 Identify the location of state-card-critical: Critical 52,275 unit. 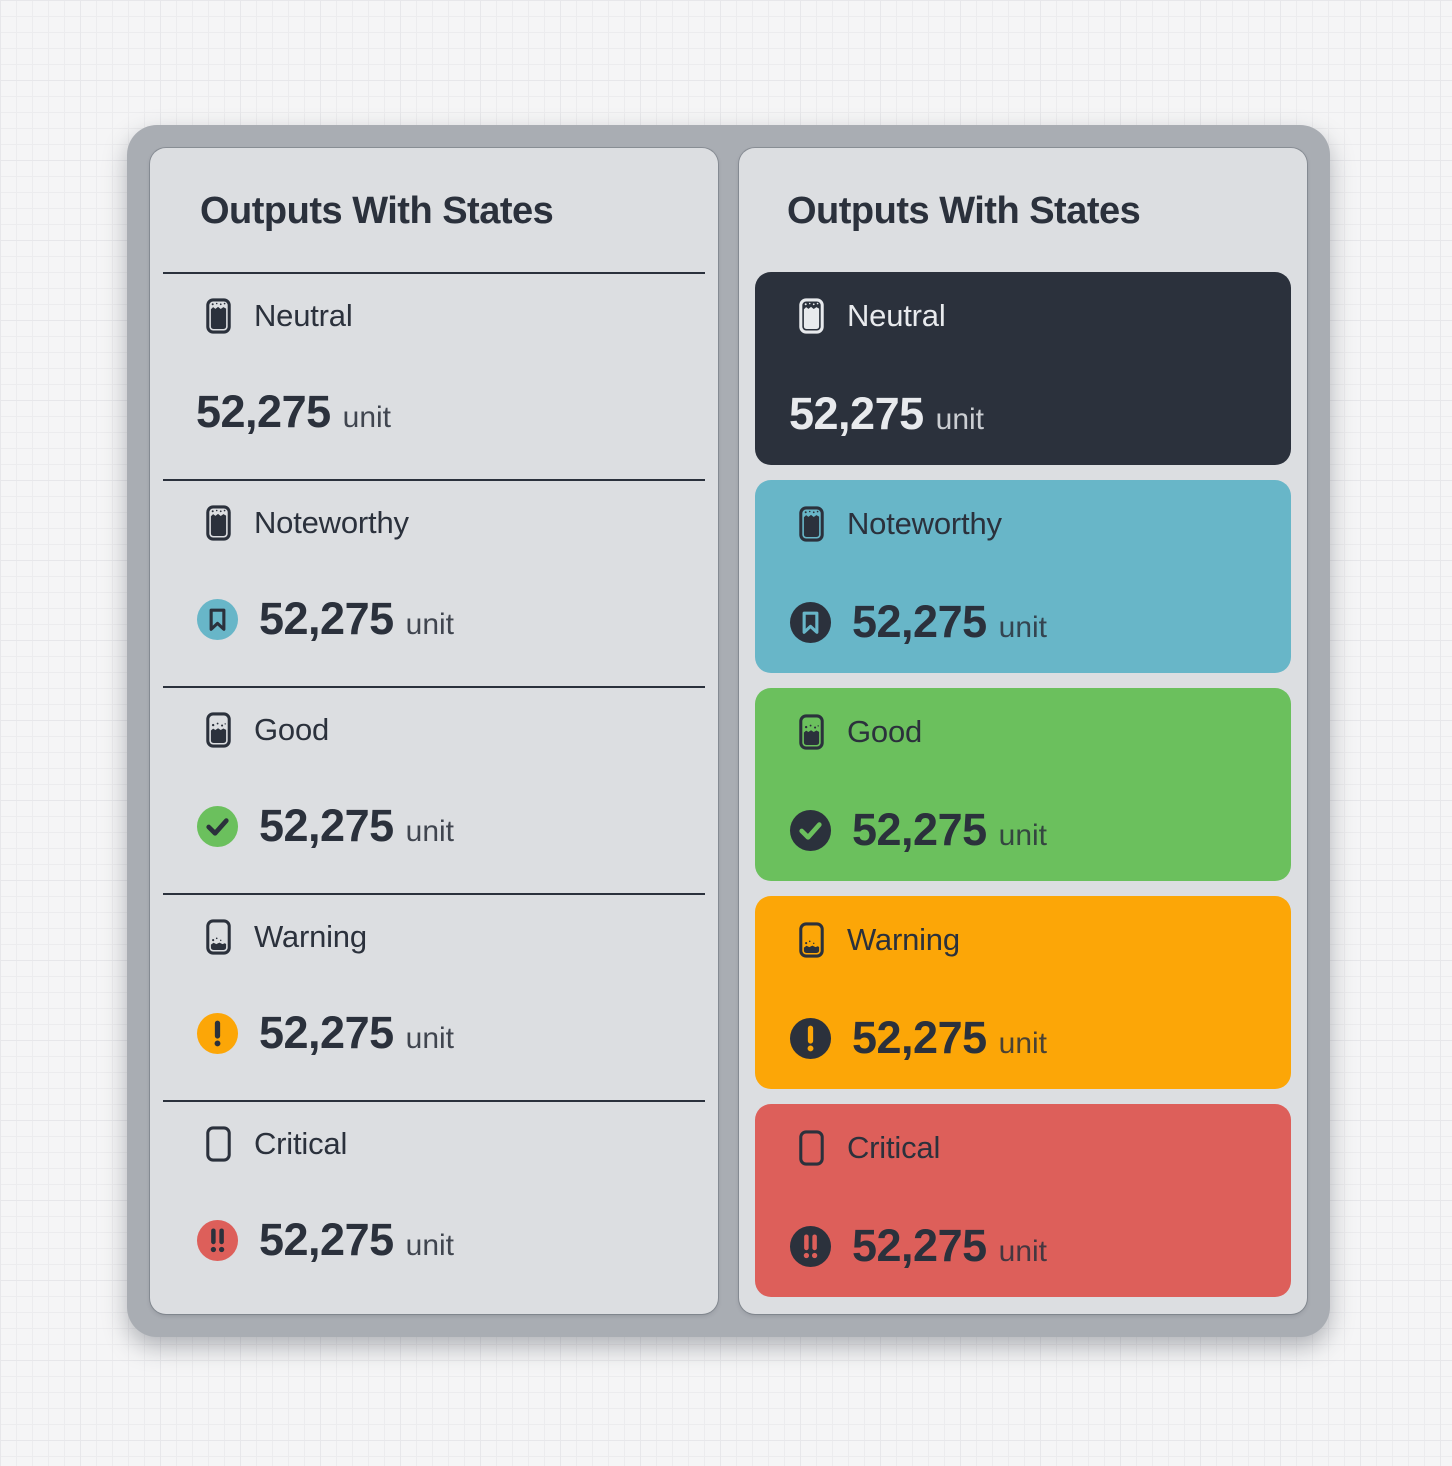
(1023, 1200).